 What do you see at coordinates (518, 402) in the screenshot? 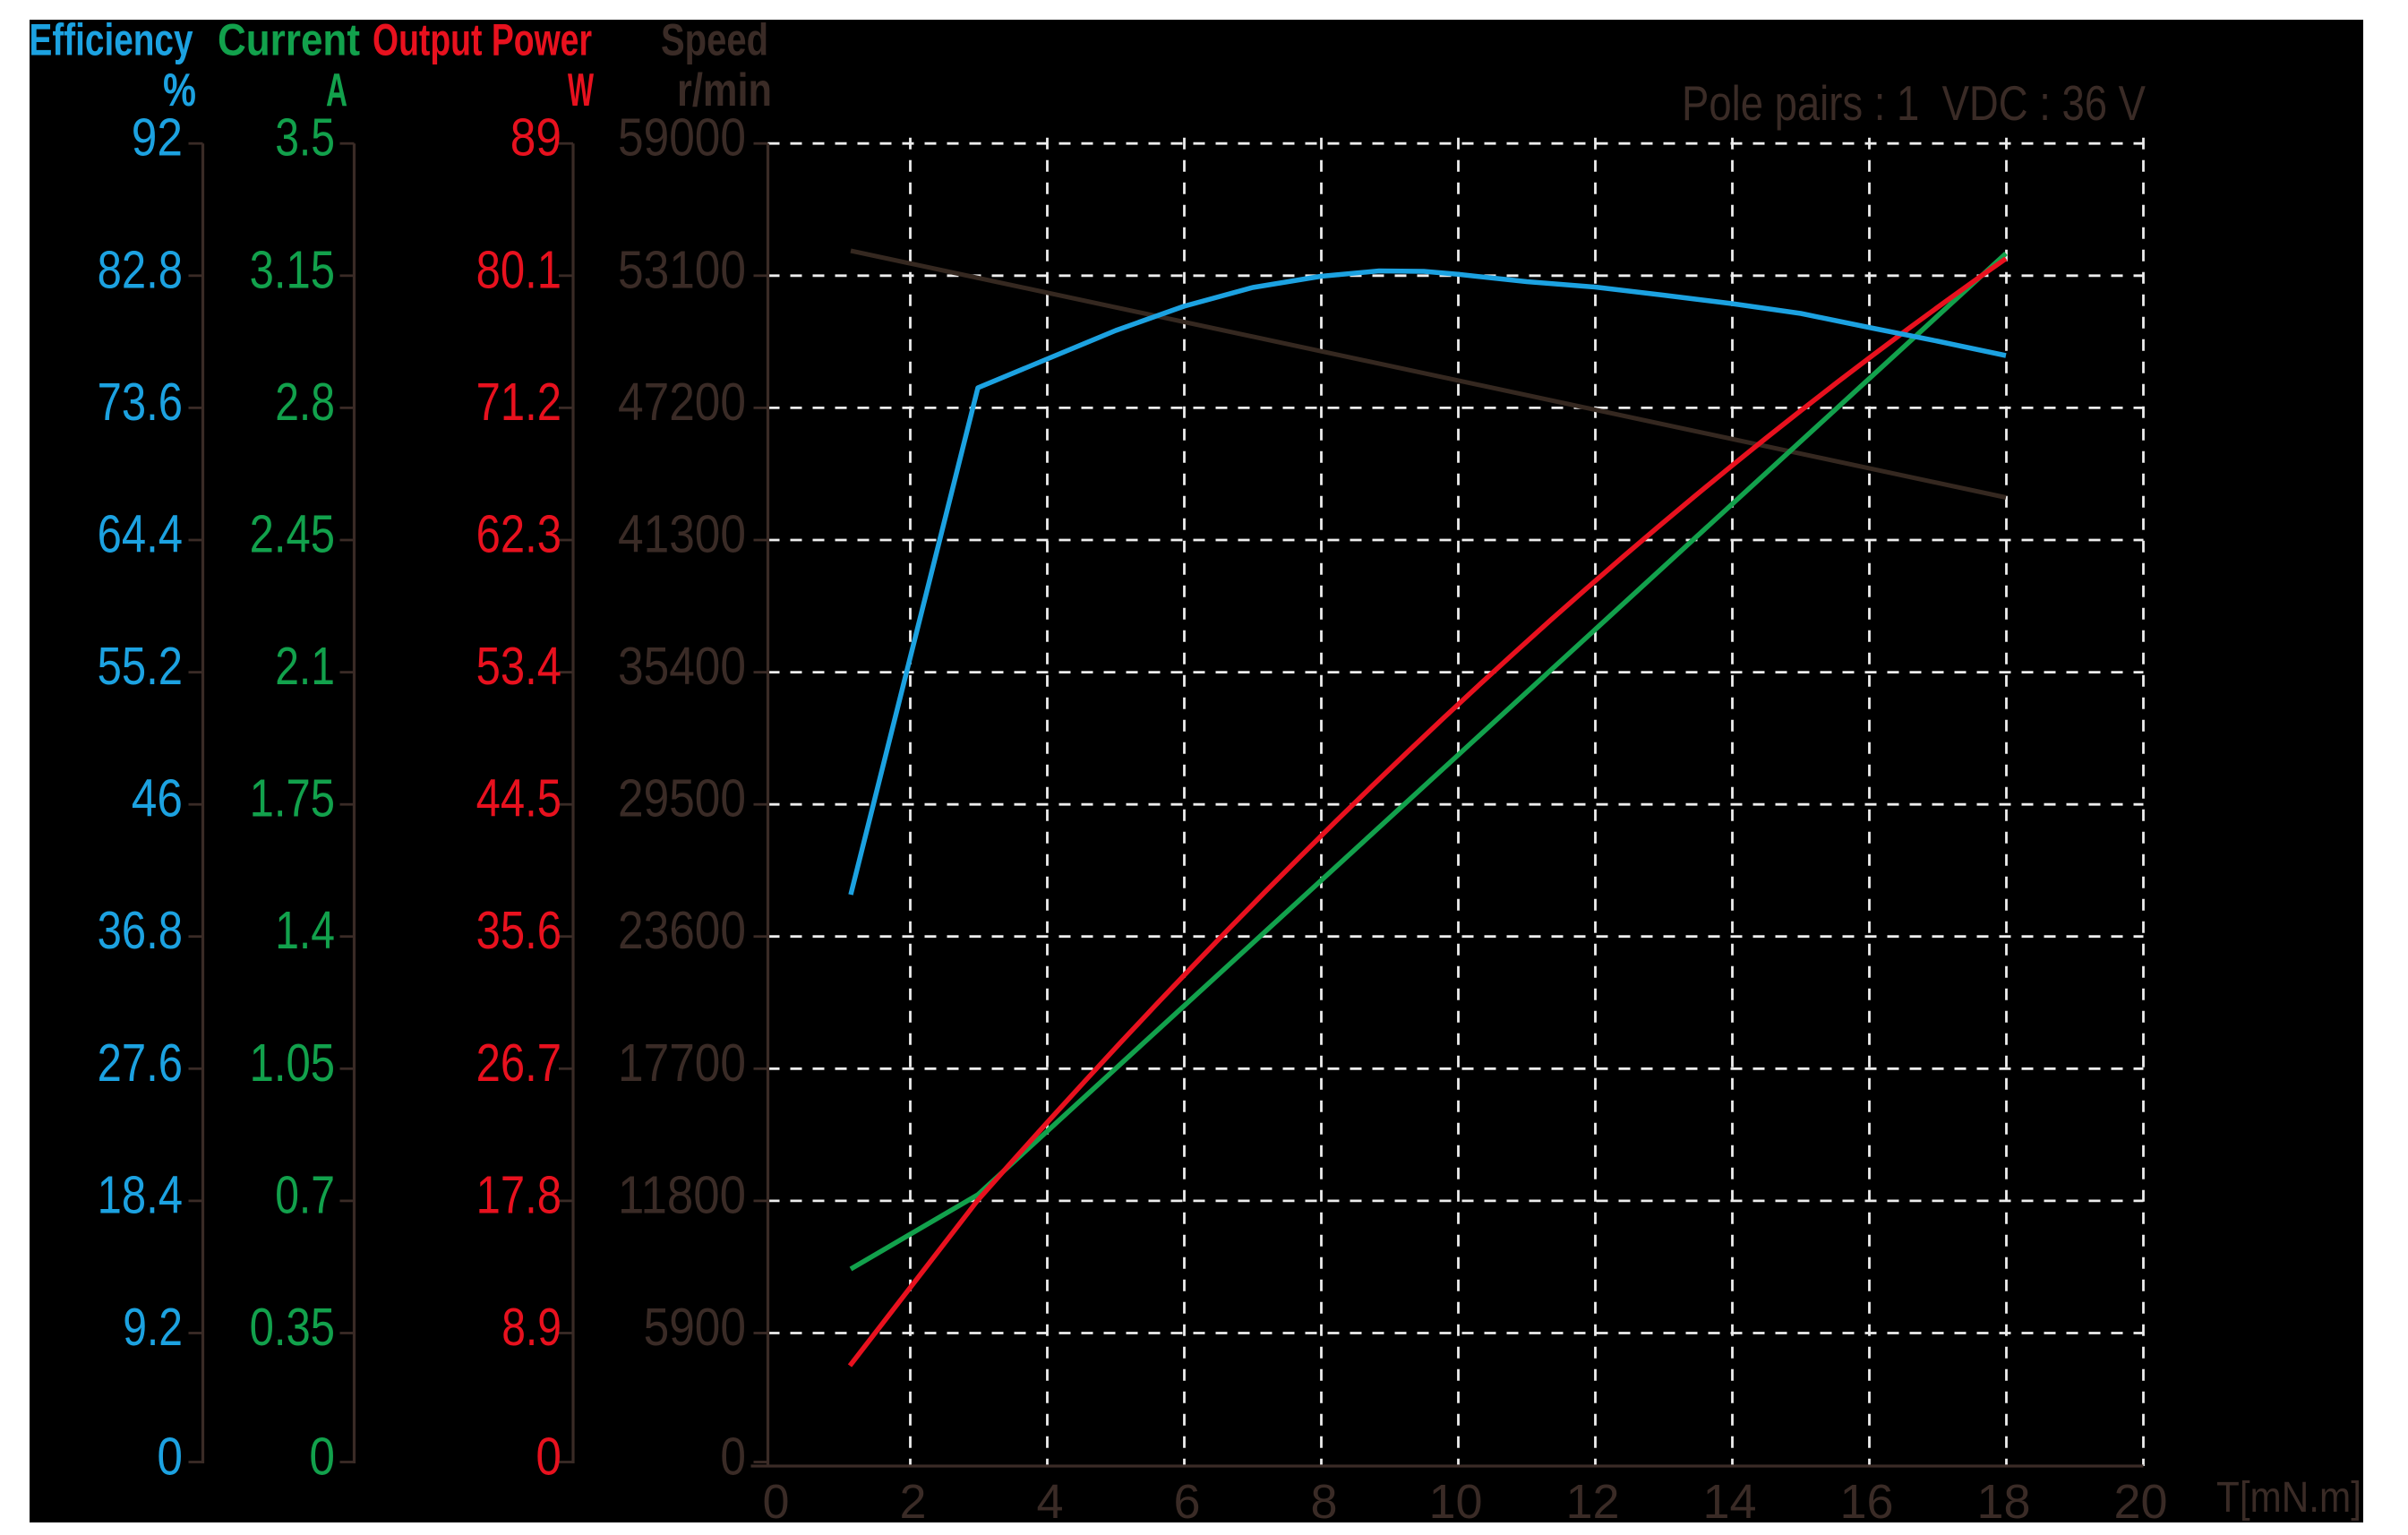
I see `svg-text: 71.2` at bounding box center [518, 402].